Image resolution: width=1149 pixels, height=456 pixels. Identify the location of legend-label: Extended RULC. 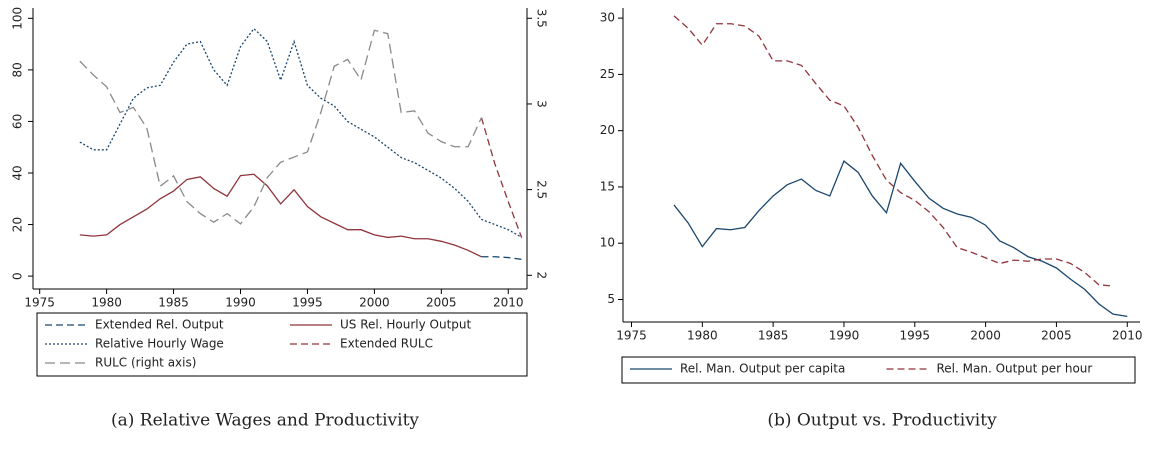
(386, 344).